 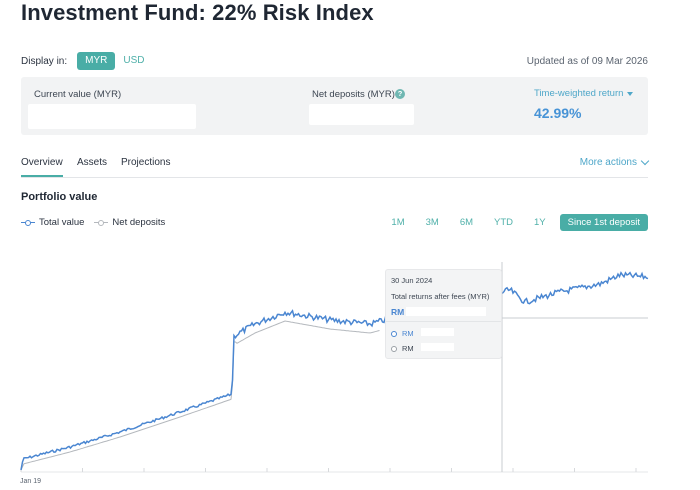 What do you see at coordinates (62, 222) in the screenshot?
I see `legend-total-value-label: Total value` at bounding box center [62, 222].